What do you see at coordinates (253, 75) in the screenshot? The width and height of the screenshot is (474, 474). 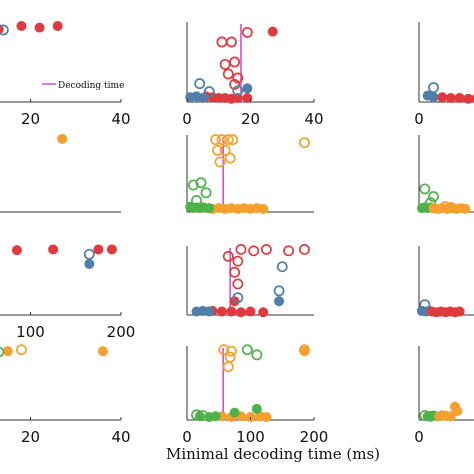 I see `panel-middle-row-1: 0 20 40` at bounding box center [253, 75].